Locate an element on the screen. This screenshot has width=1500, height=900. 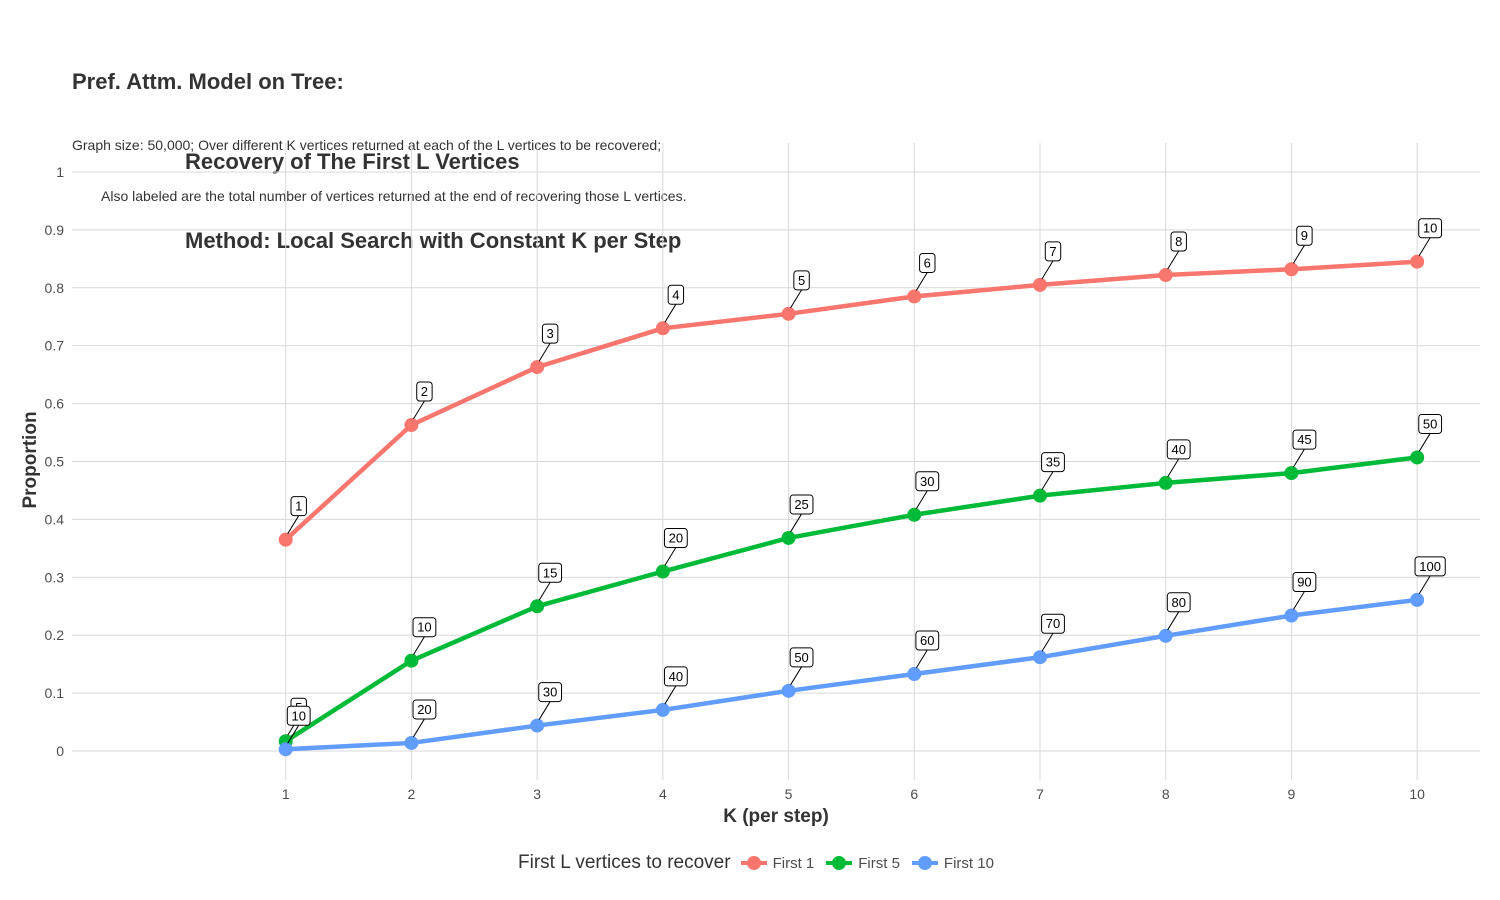
point-label: 25 is located at coordinates (801, 513).